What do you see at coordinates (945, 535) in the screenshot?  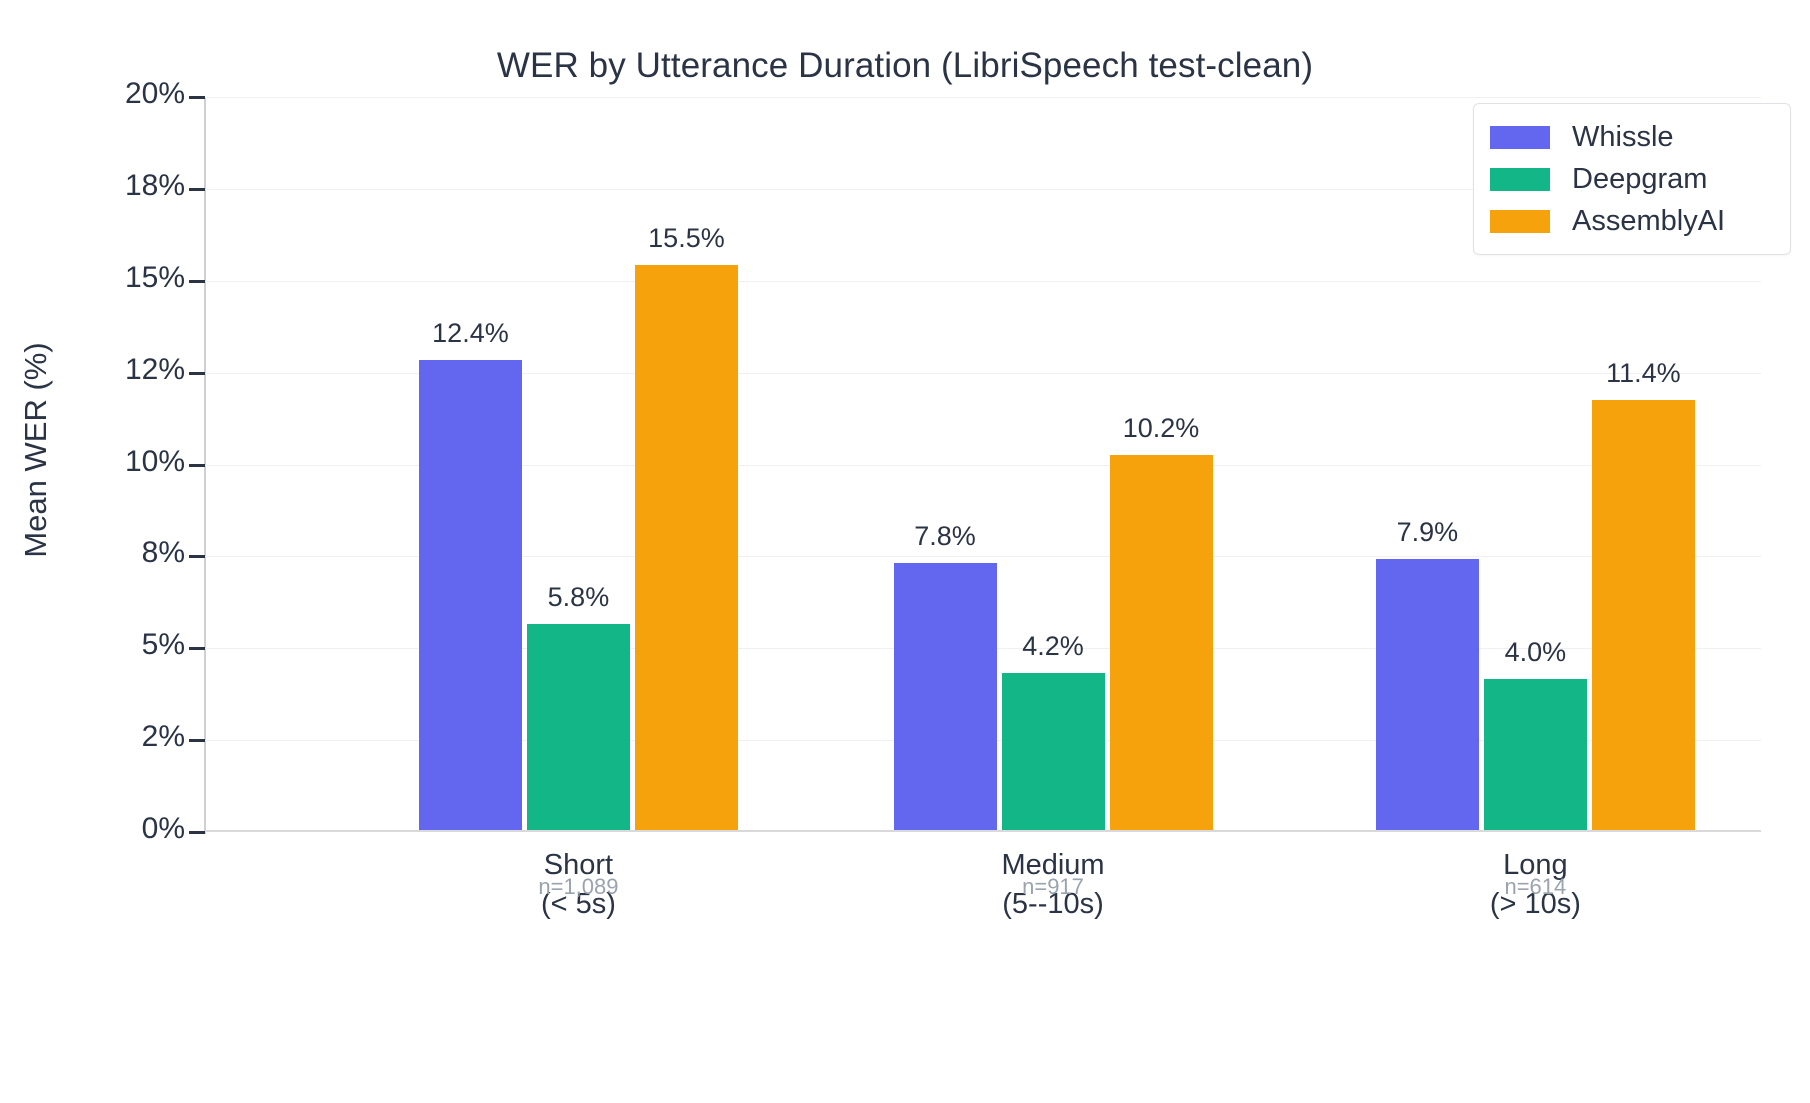 I see `bar-value-label: 7.8%` at bounding box center [945, 535].